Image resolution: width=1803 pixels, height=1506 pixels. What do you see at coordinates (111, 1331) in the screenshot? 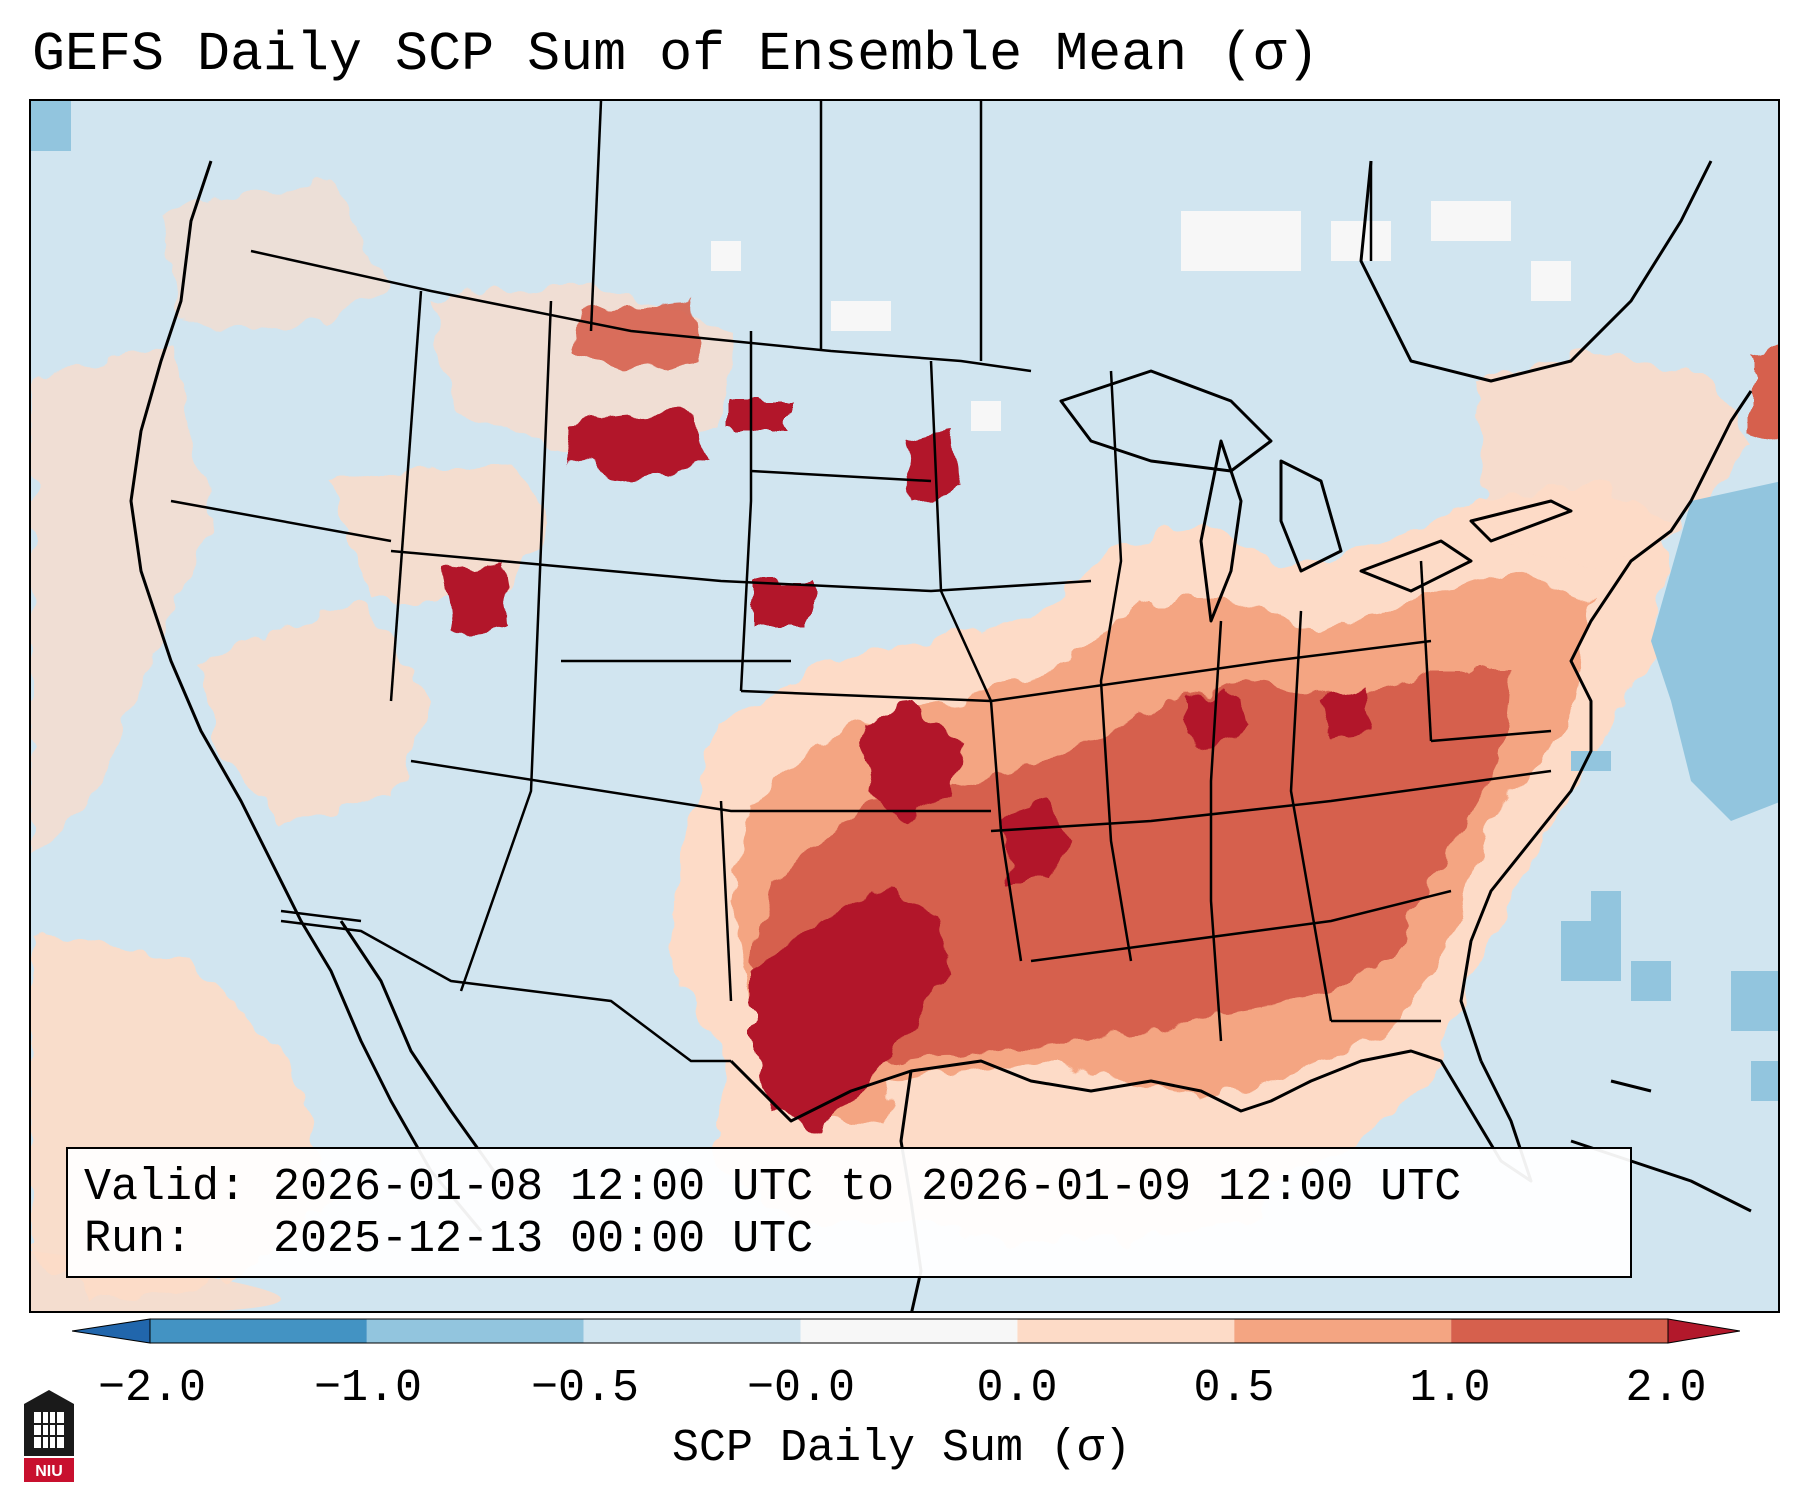
I see `colorbar-extend-low` at bounding box center [111, 1331].